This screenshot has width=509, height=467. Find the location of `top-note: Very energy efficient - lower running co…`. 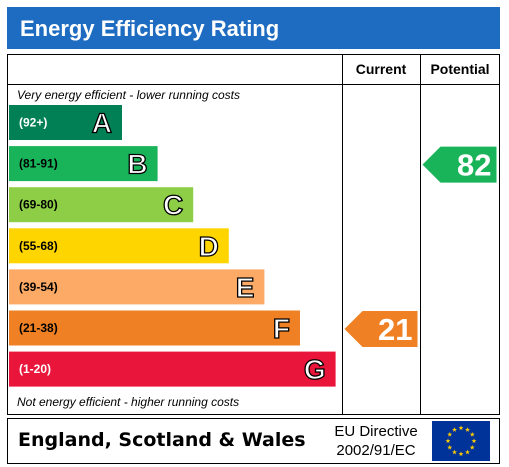

top-note: Very energy efficient - lower running co… is located at coordinates (128, 95).